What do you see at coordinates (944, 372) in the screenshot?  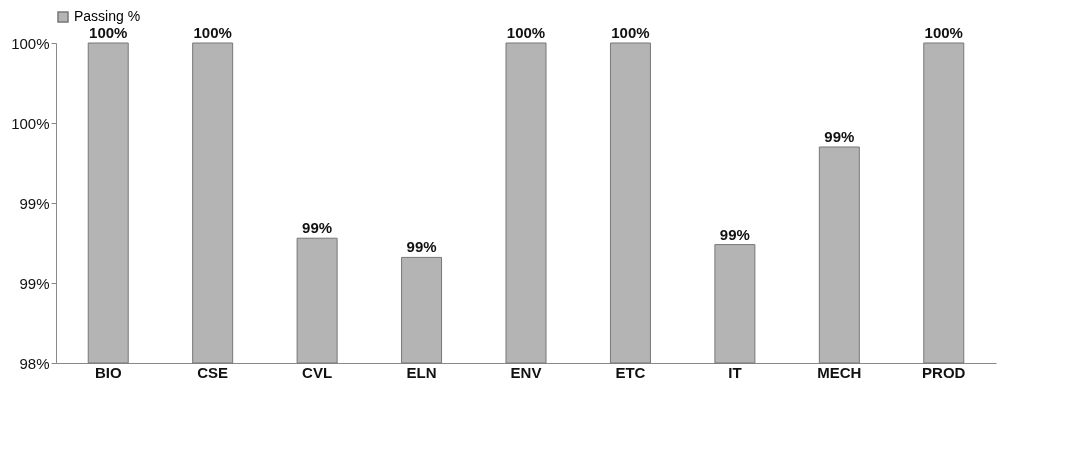 I see `x-tick-label: PROD` at bounding box center [944, 372].